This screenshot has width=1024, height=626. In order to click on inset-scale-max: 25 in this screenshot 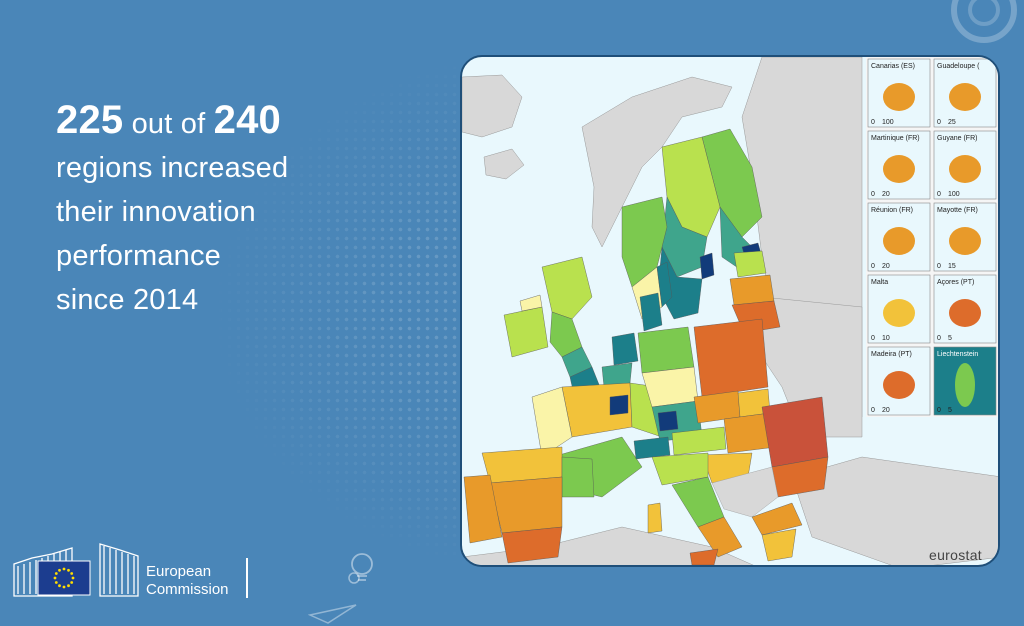, I will do `click(952, 122)`.